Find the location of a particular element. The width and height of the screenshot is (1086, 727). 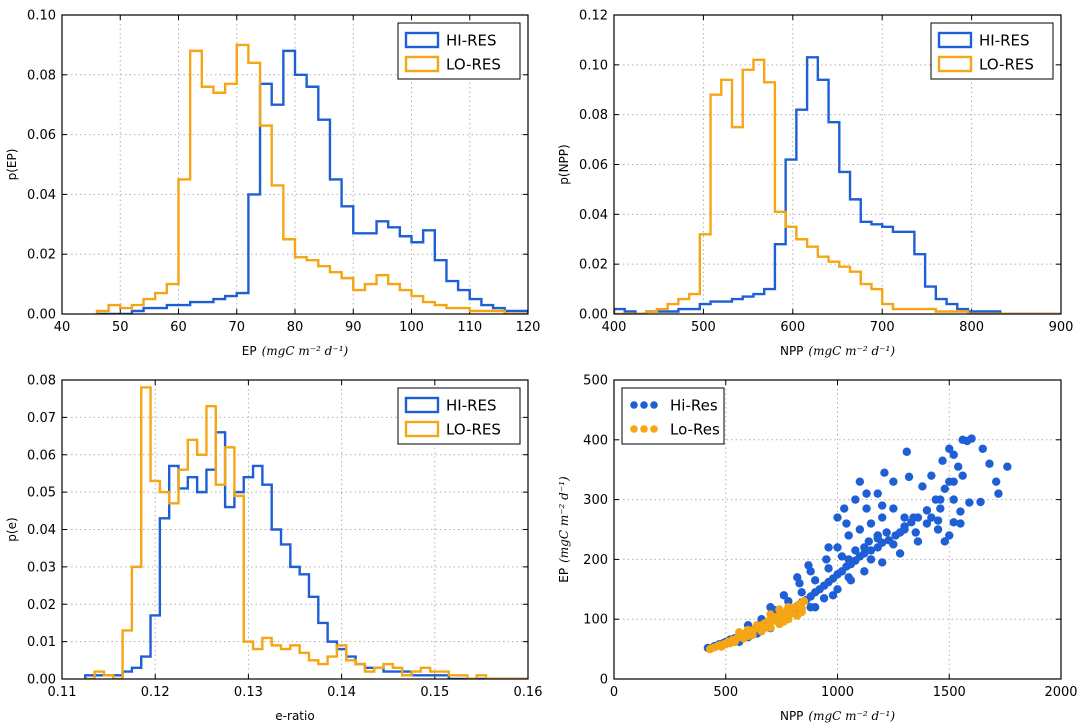

x-tick-label: 110 is located at coordinates (469, 327).